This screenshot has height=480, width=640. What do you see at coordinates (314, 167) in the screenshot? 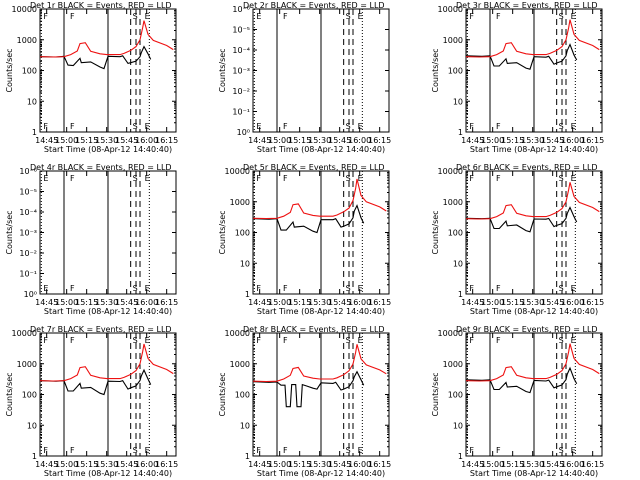
I see `chart-title: Det 5r BLACK = Events, RED = LLD` at bounding box center [314, 167].